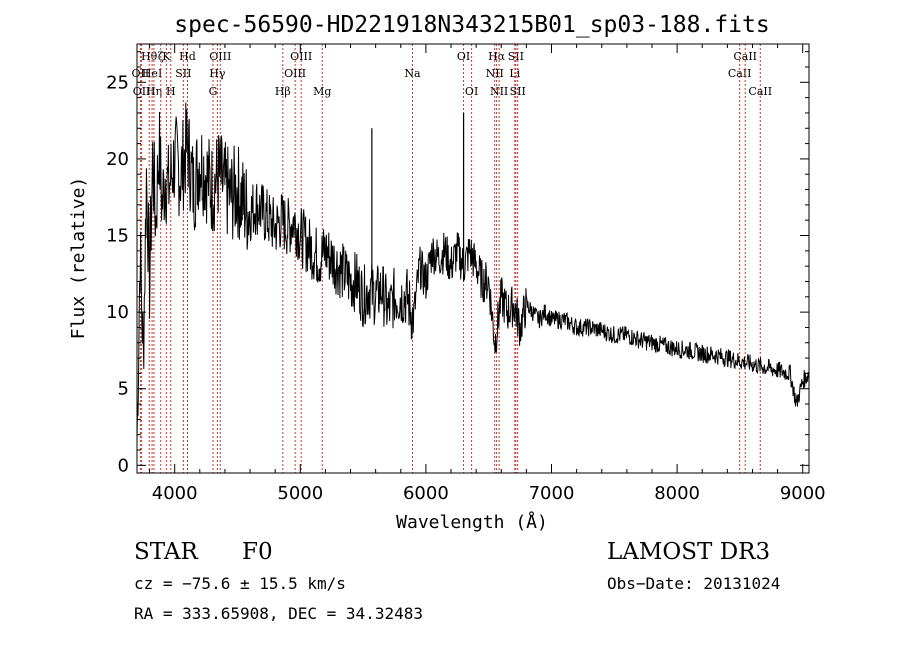 The image size is (900, 649). Describe the element at coordinates (152, 73) in the screenshot. I see `line-label-3: HeI` at that location.